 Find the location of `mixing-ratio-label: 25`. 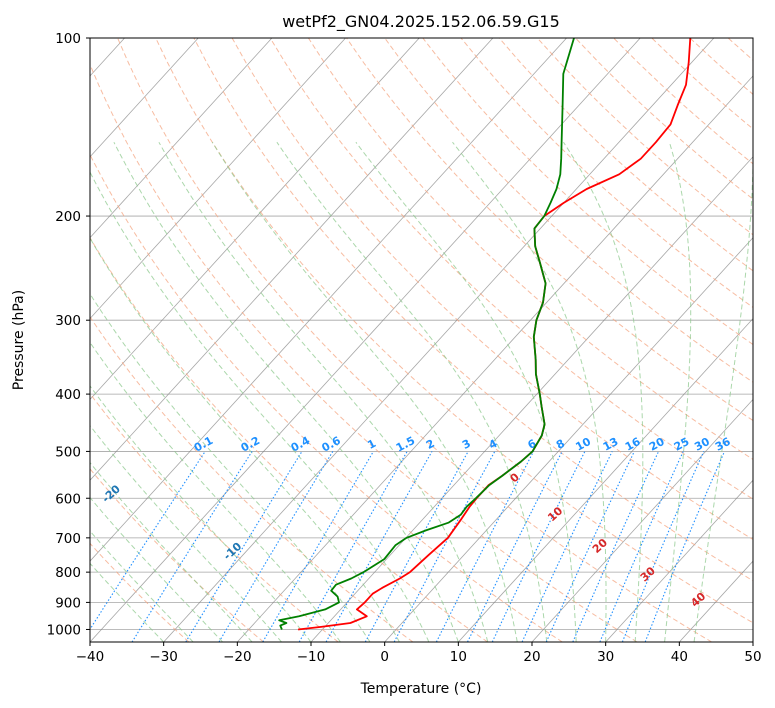

mixing-ratio-label: 25 is located at coordinates (682, 444).